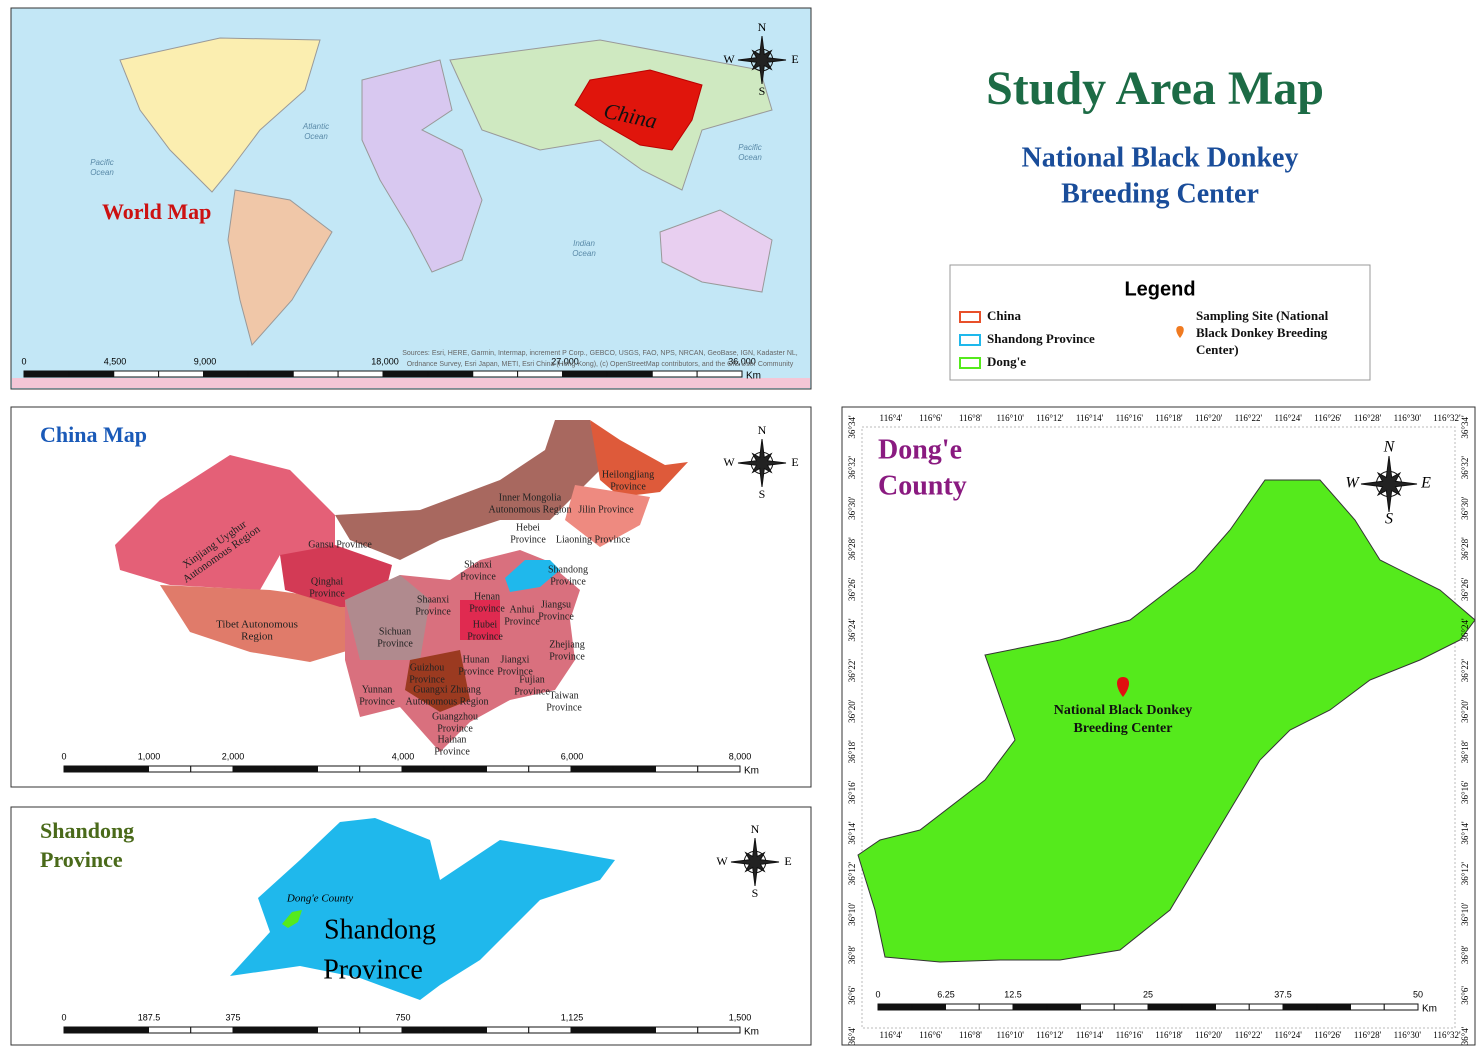 The image size is (1482, 1054). I want to click on province-label: Hunan, so click(476, 659).